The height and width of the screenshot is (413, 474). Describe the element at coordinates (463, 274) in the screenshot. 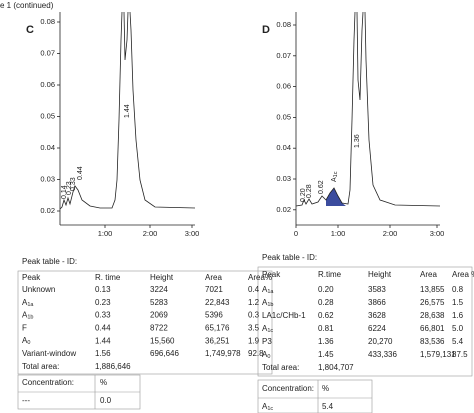

I see `column-header: Area %` at that location.